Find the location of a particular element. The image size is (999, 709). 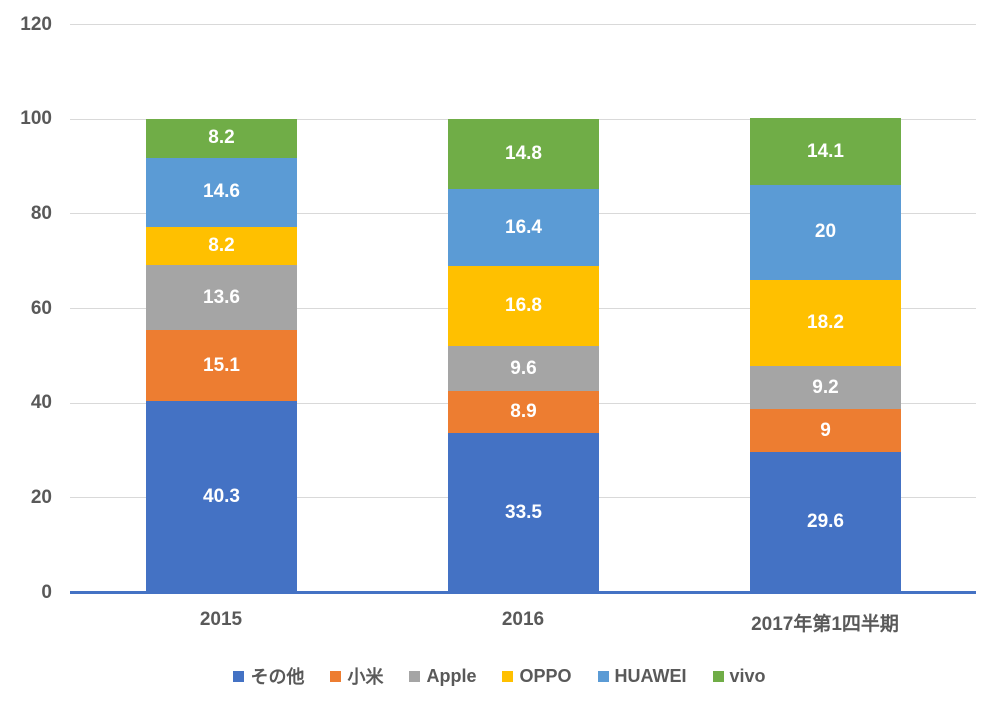

category-label-2017年第1四半期: 2017年第1四半期 is located at coordinates (825, 624).